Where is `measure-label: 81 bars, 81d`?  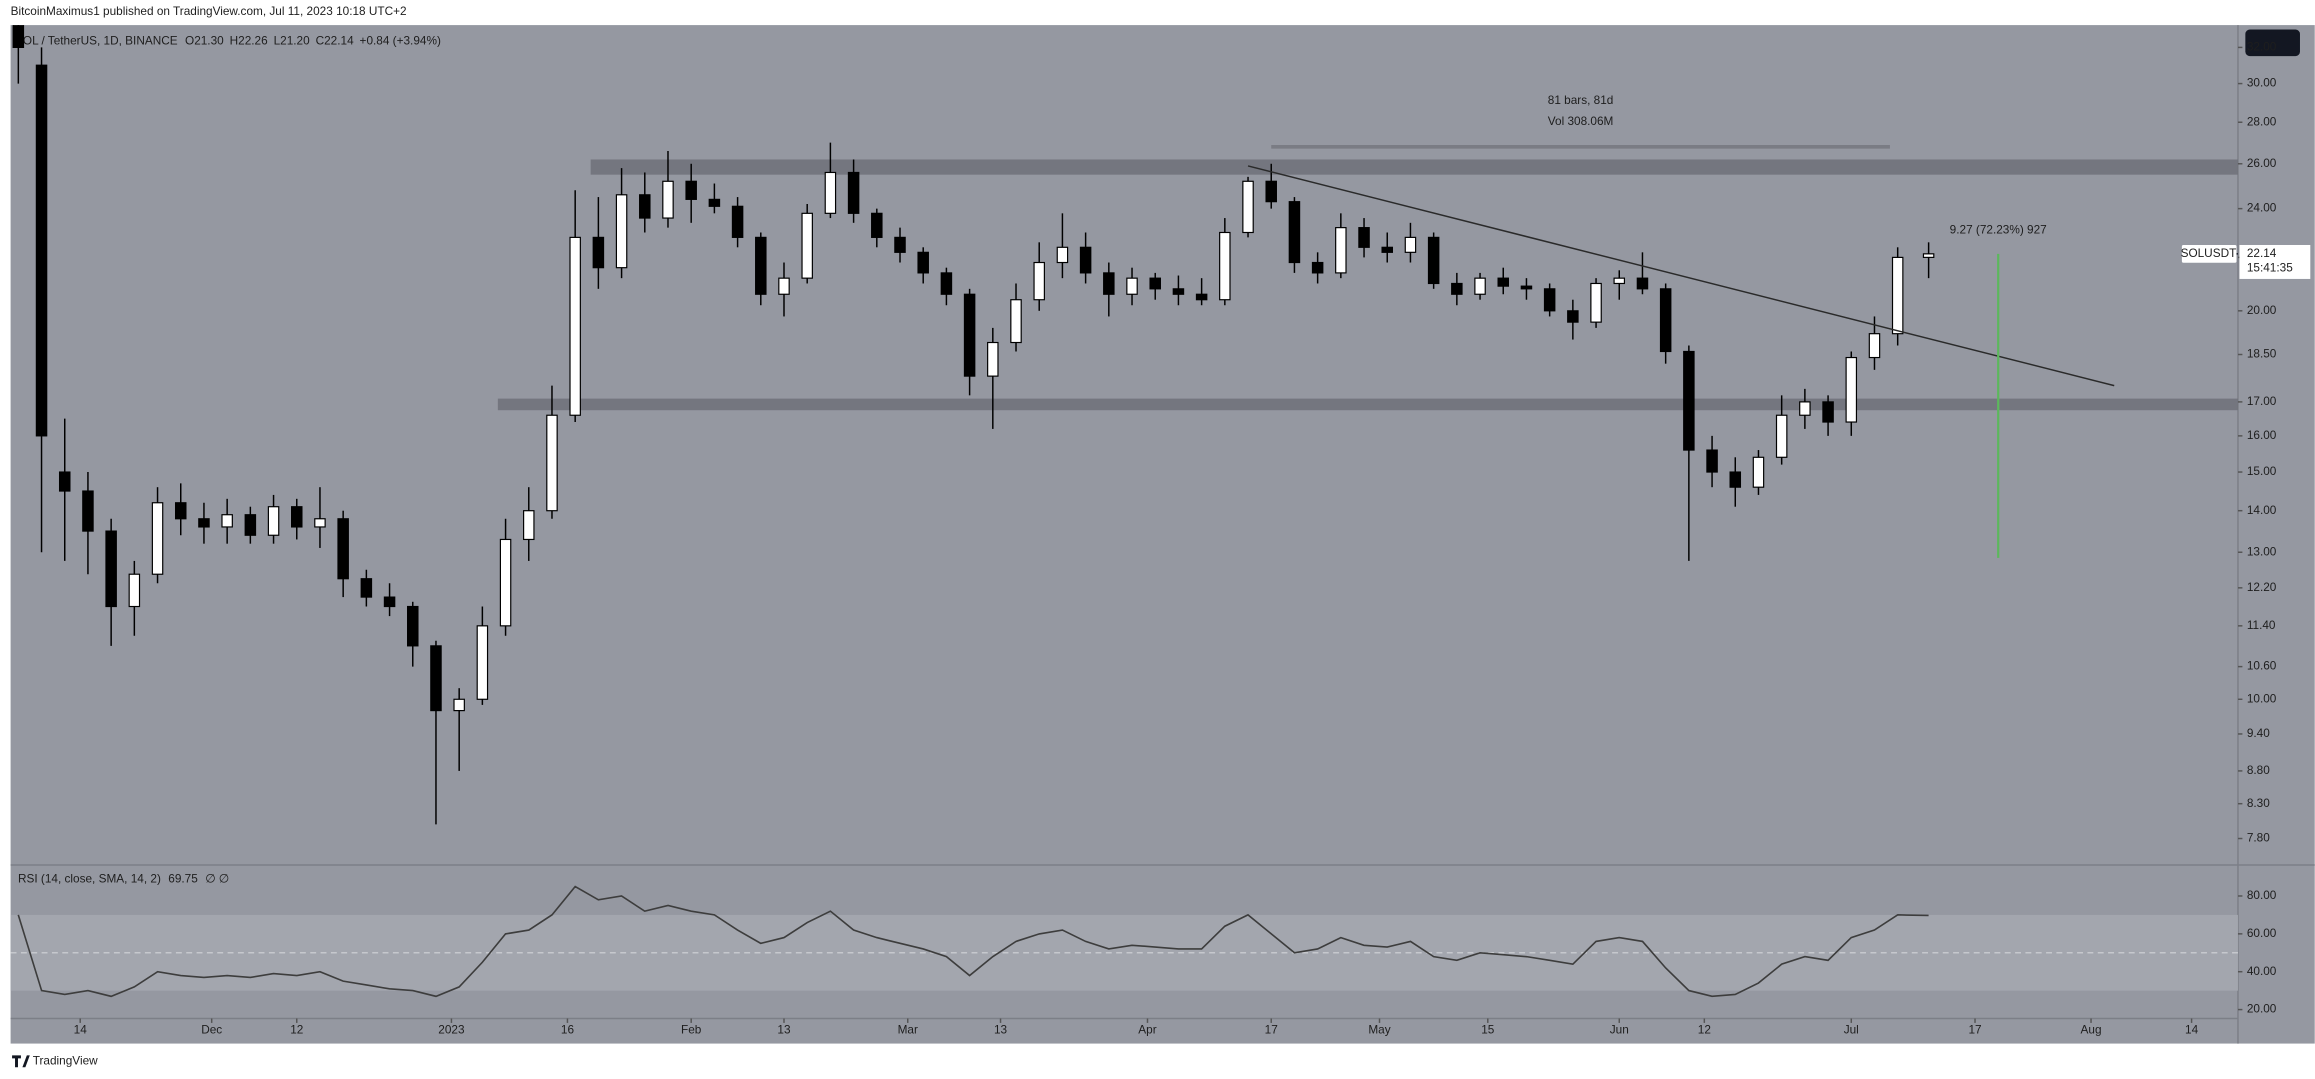
measure-label: 81 bars, 81d is located at coordinates (1581, 100).